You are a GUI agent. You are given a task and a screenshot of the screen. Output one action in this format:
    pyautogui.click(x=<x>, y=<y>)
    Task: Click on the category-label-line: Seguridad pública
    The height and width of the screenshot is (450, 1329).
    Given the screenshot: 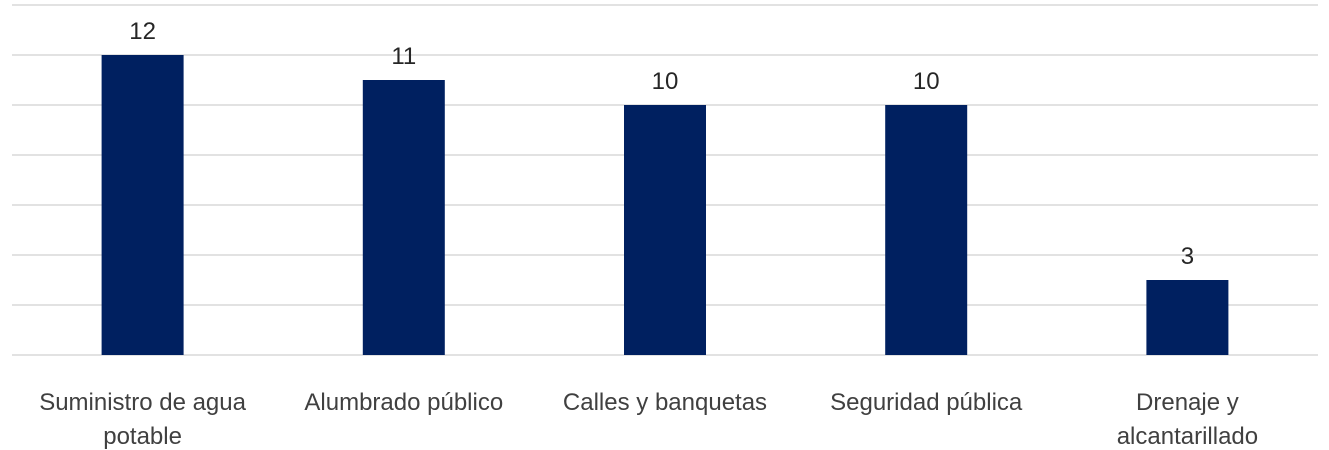 What is the action you would take?
    pyautogui.click(x=926, y=402)
    